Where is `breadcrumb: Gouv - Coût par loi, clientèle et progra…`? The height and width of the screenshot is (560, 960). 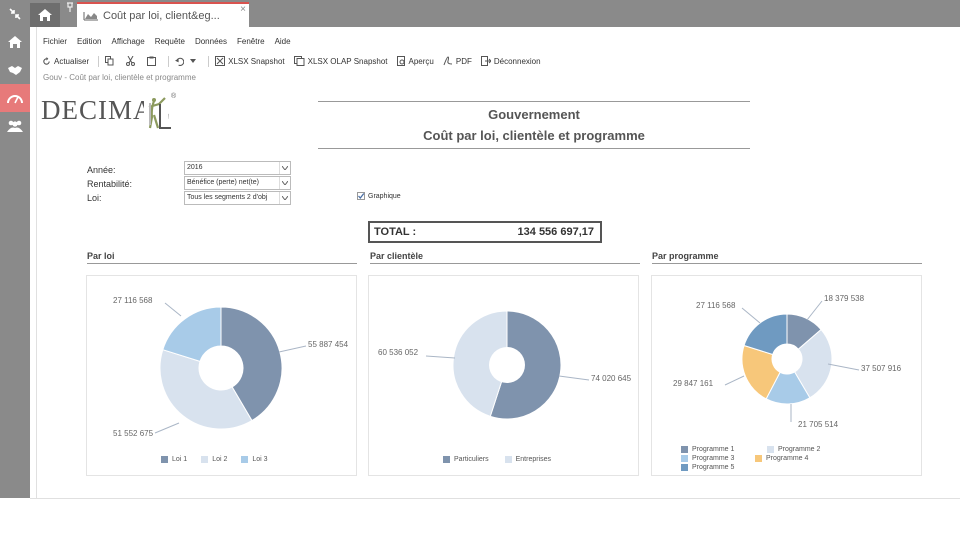 breadcrumb: Gouv - Coût par loi, clientèle et progra… is located at coordinates (119, 77).